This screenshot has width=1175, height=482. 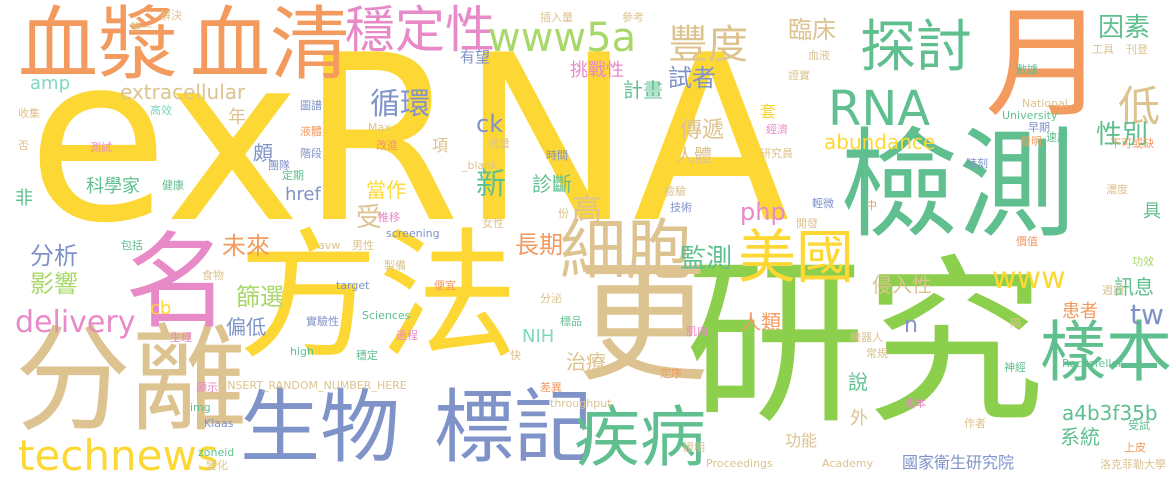 What do you see at coordinates (1092, 363) in the screenshot?
I see `word: Rockefeller` at bounding box center [1092, 363].